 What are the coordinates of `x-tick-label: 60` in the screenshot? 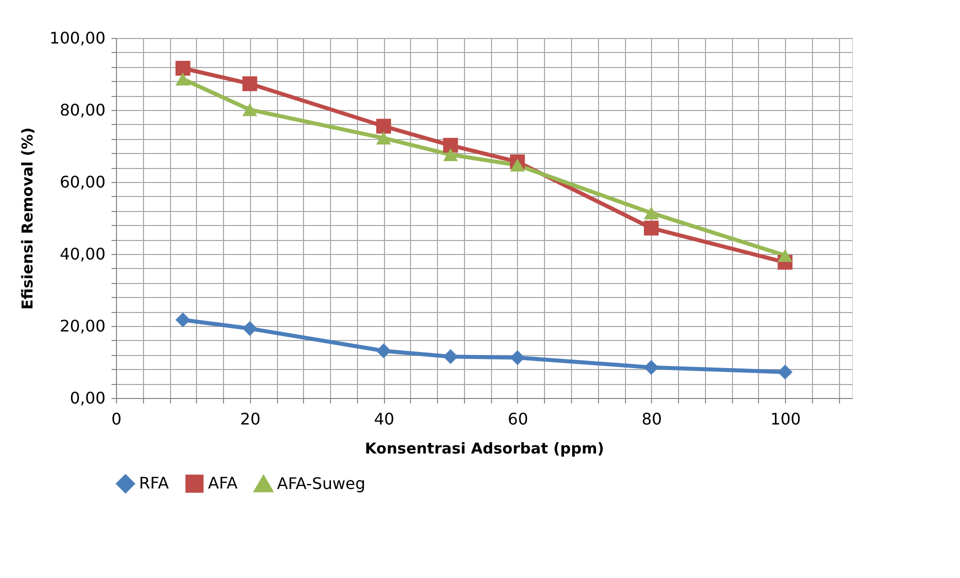 It's located at (518, 419).